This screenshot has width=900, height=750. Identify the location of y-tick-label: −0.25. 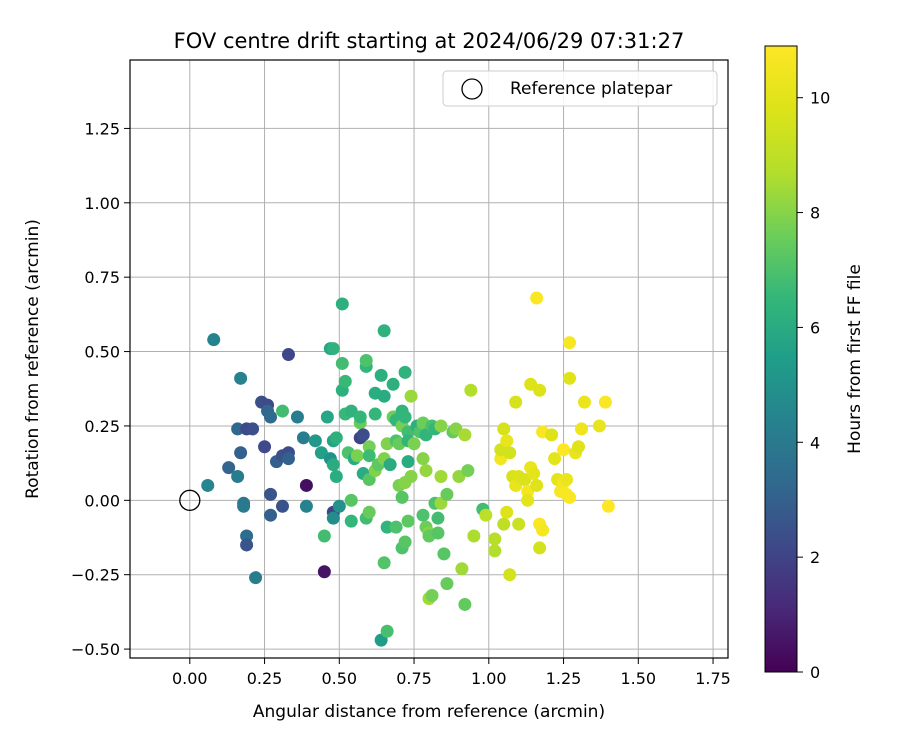
(95, 575).